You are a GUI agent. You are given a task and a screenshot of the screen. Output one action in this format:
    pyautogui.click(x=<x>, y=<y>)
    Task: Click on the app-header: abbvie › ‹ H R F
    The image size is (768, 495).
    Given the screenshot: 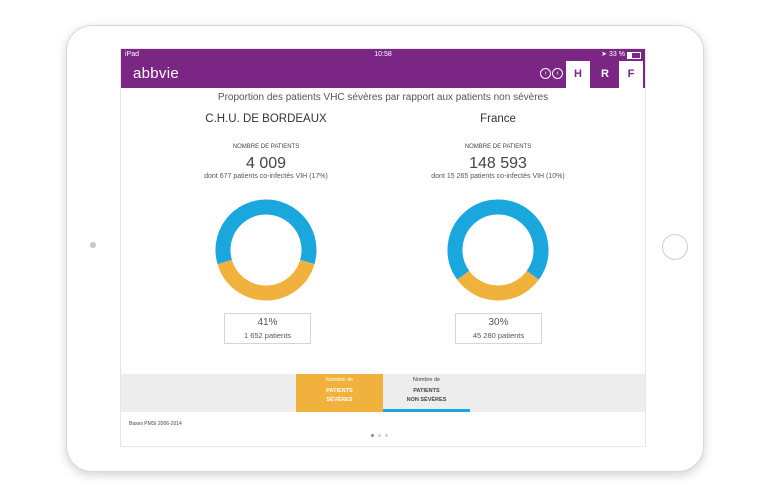 What is the action you would take?
    pyautogui.click(x=383, y=74)
    